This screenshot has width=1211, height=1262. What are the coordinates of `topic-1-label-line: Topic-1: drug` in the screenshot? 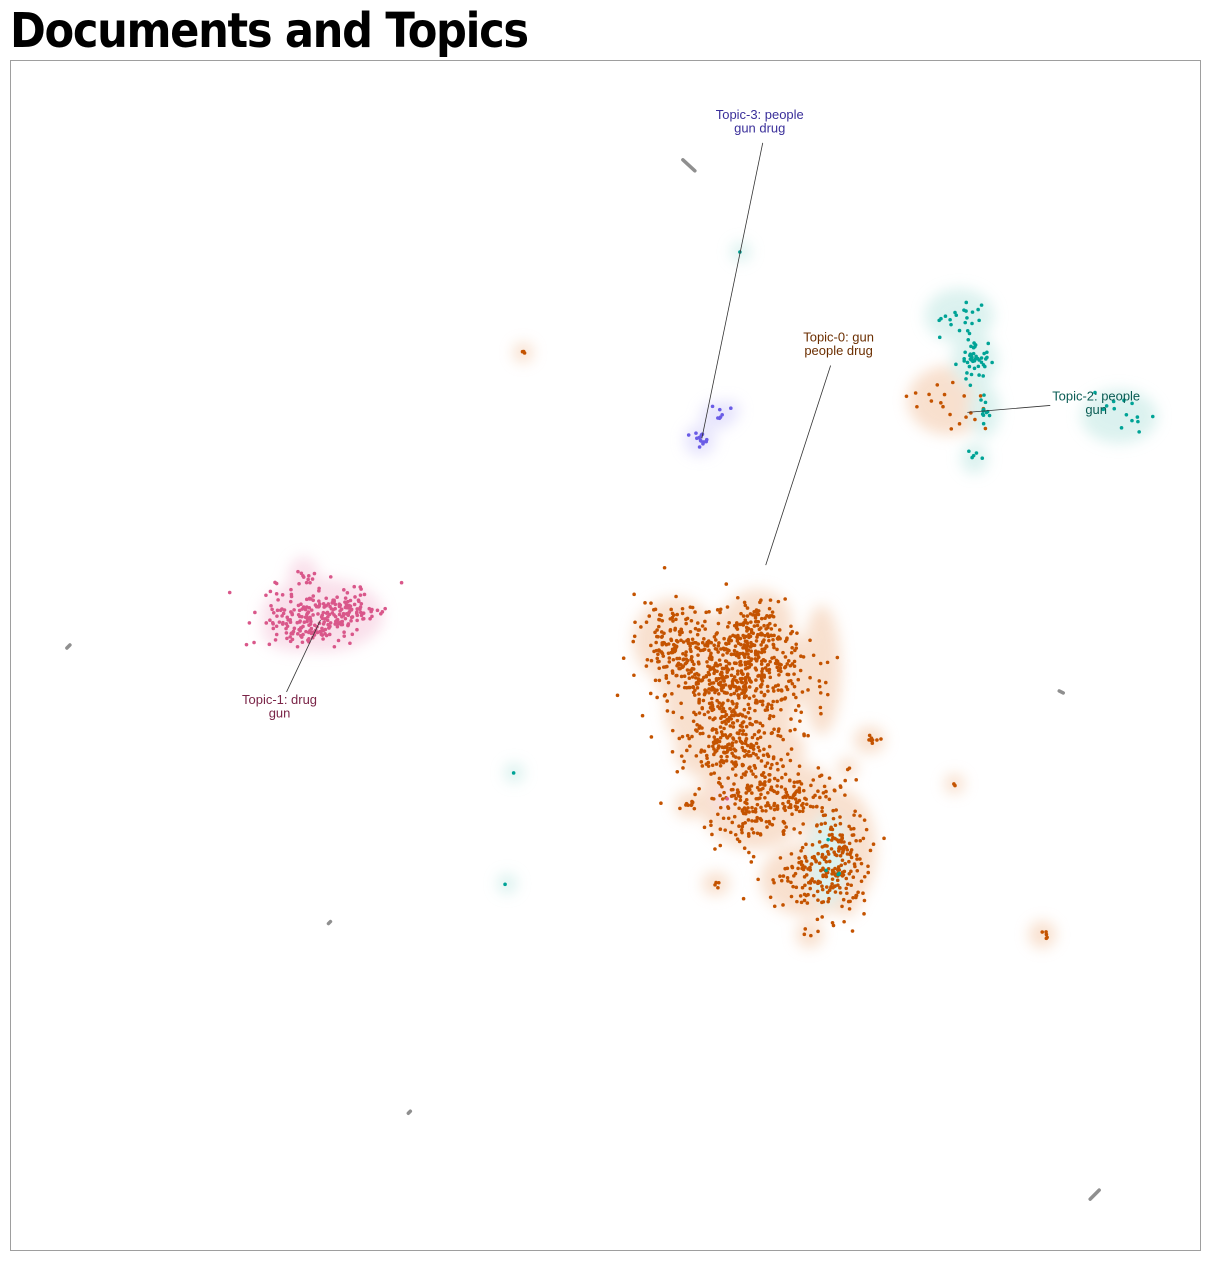 It's located at (279, 699).